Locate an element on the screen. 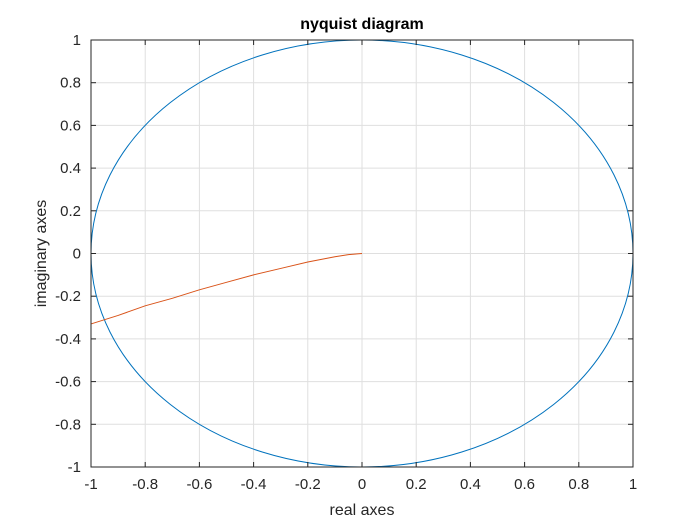 This screenshot has height=525, width=700. y-tick-label: -1 is located at coordinates (74, 467).